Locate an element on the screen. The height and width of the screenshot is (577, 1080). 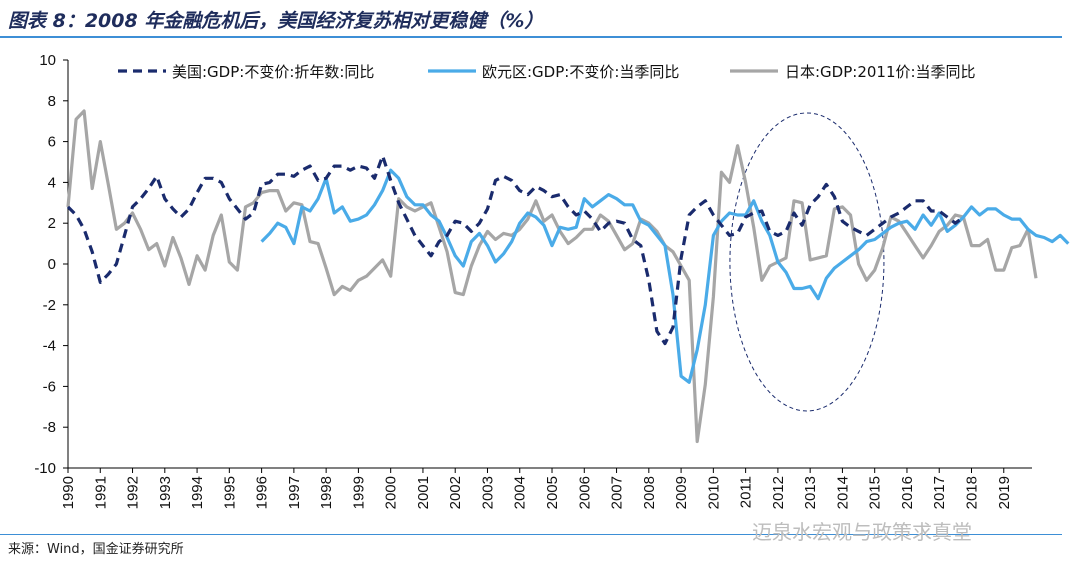
x-tick-label: 1997 is located at coordinates (294, 492).